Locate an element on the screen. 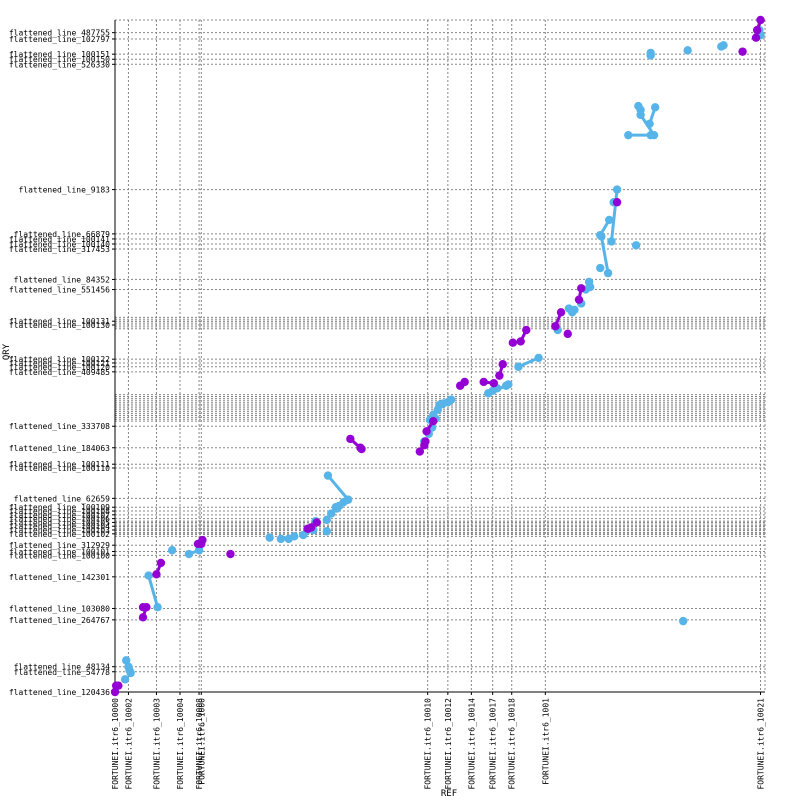  y-tick-label: flattened_line_100120 is located at coordinates (59, 367).